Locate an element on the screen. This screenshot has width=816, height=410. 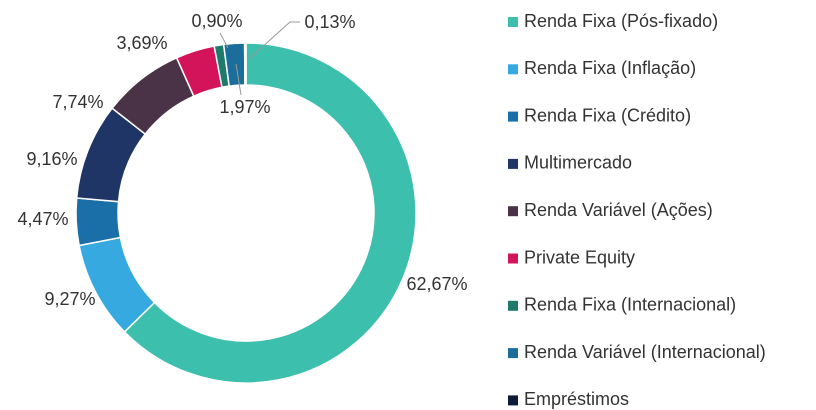
legend-label: Empréstimos is located at coordinates (576, 399).